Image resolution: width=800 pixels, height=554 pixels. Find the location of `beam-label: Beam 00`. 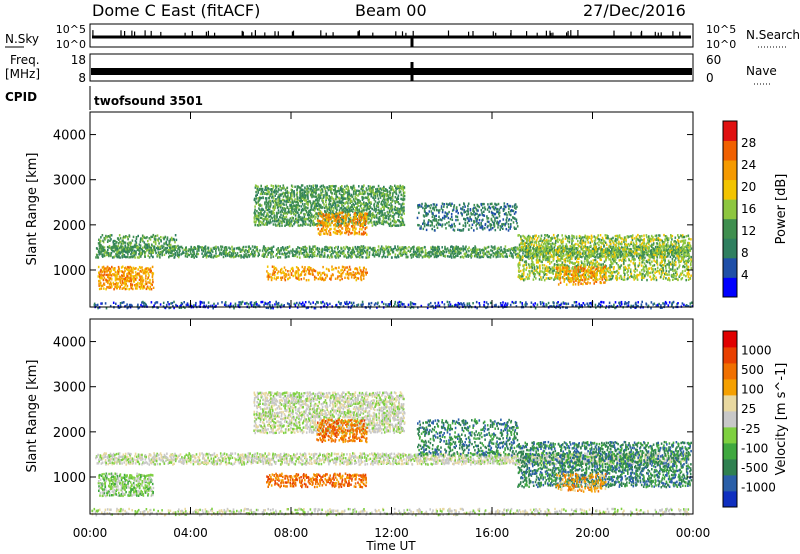

beam-label: Beam 00 is located at coordinates (391, 10).